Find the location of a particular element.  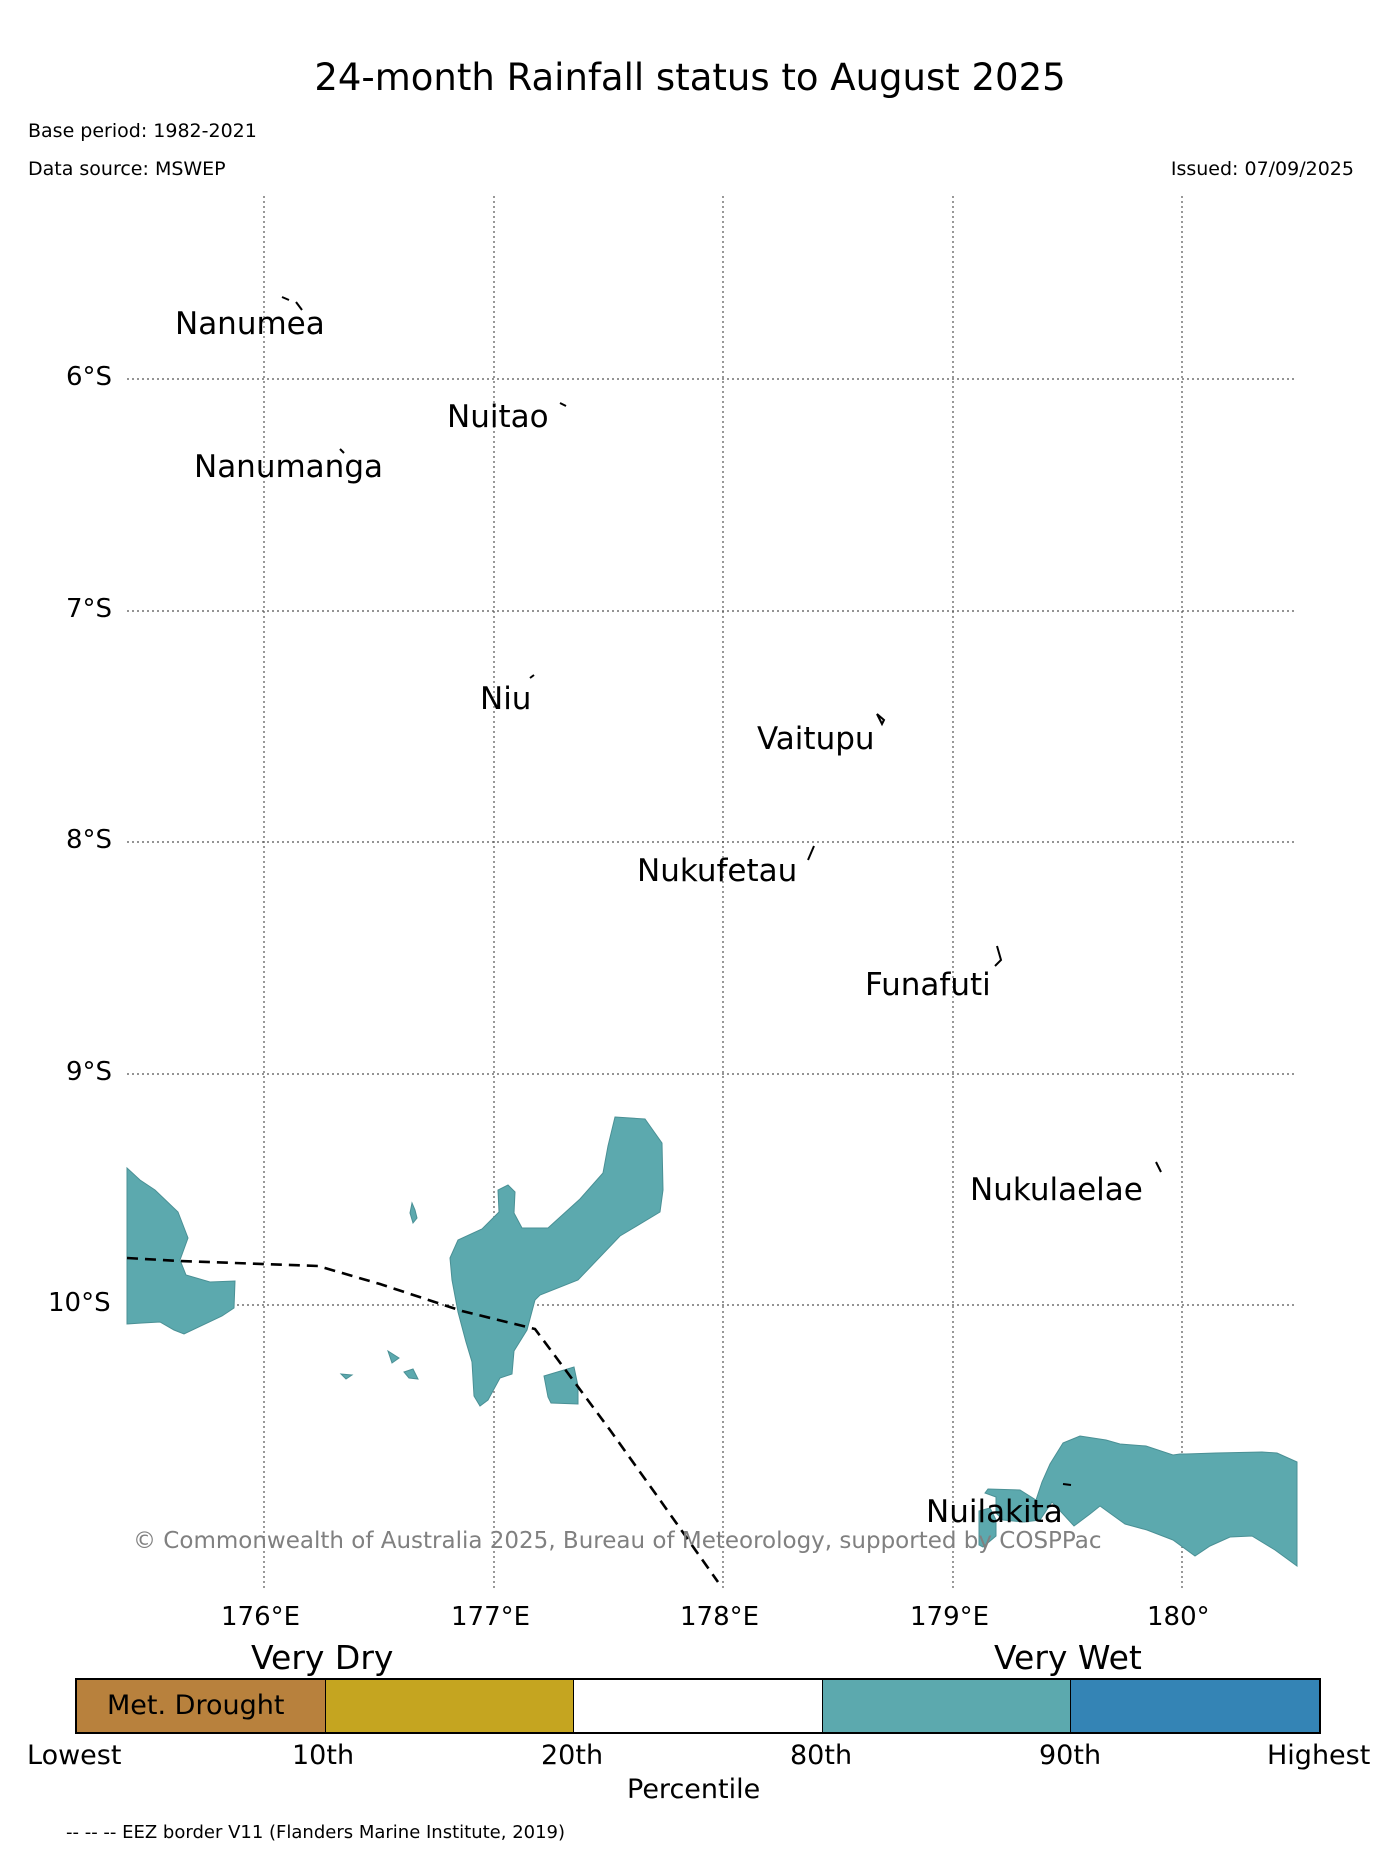

place-label-nanumea: Nanumea is located at coordinates (250, 324).